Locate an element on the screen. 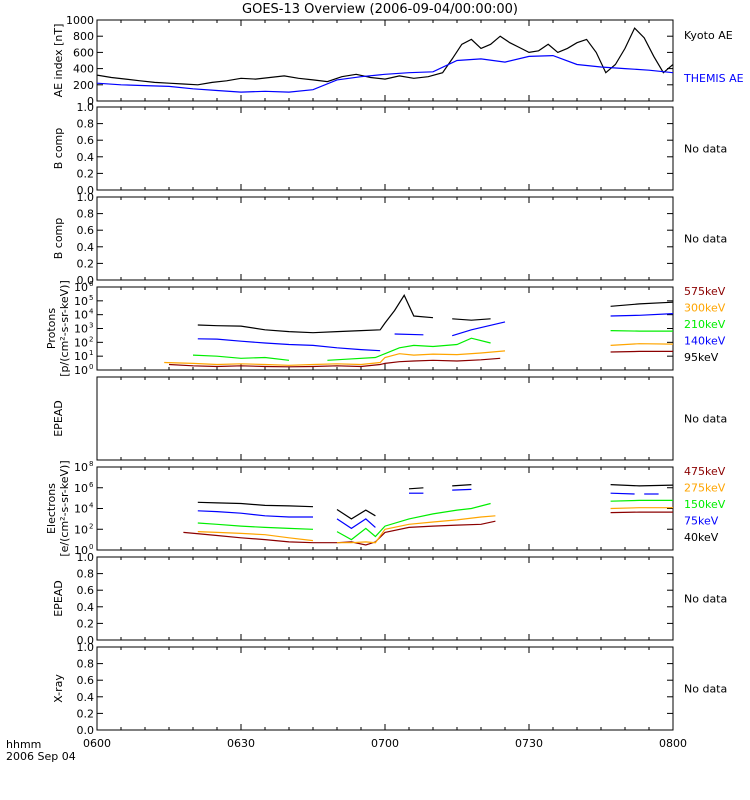 The height and width of the screenshot is (800, 750). legend-entry: 140keV is located at coordinates (705, 341).